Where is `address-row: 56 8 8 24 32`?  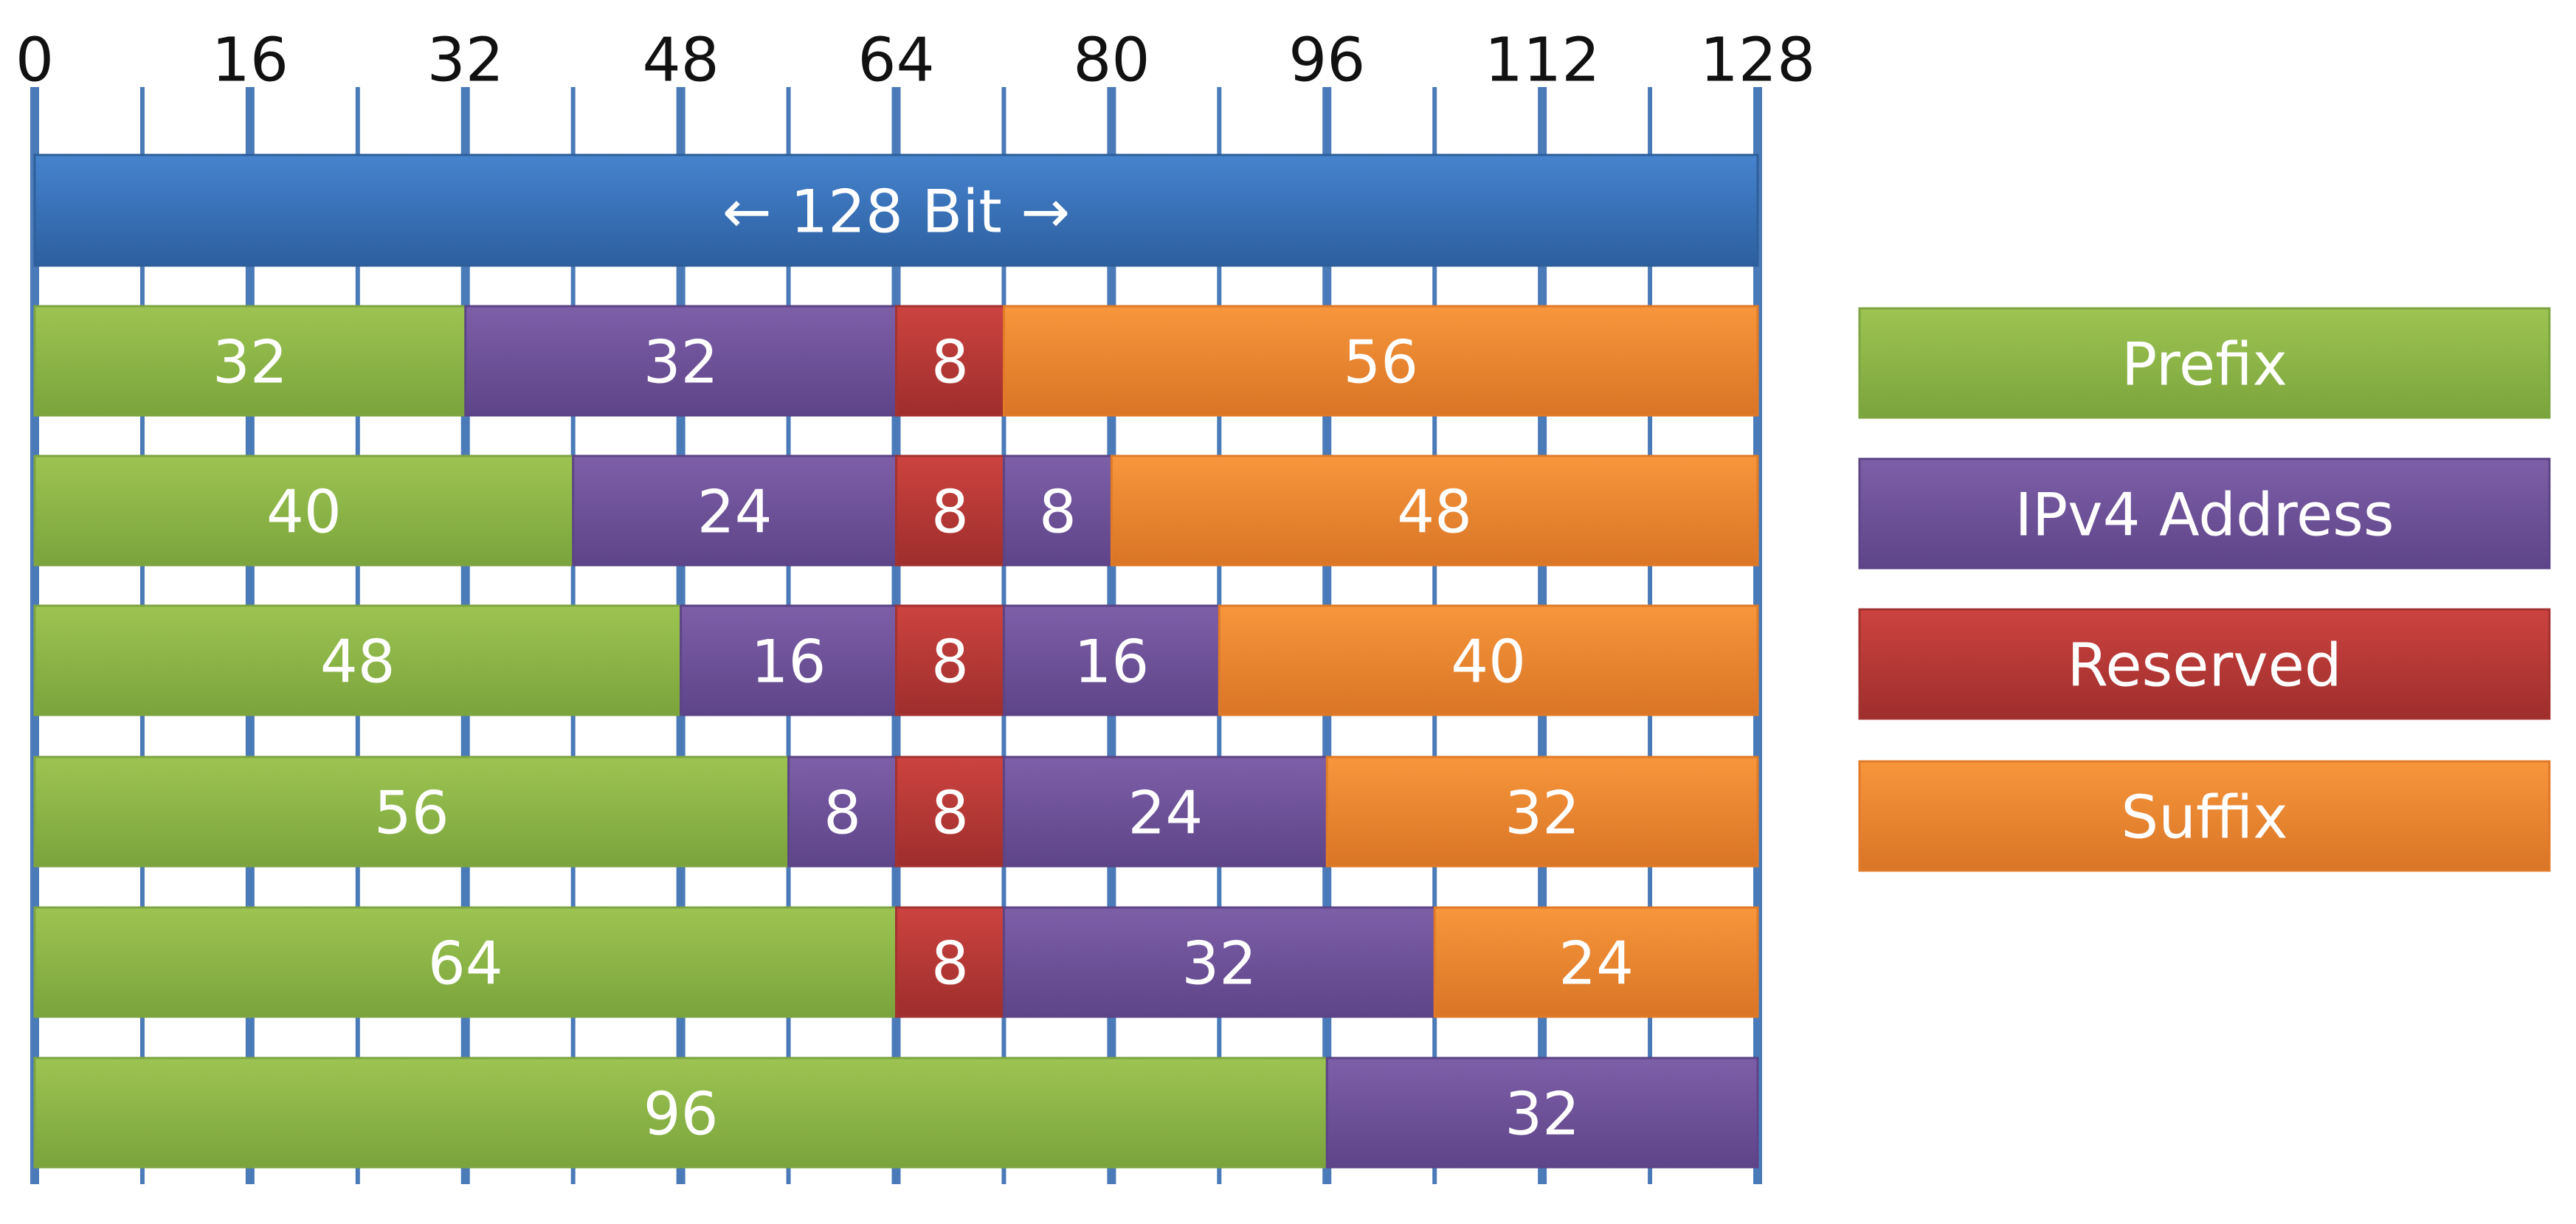 address-row: 56 8 8 24 32 is located at coordinates (896, 812).